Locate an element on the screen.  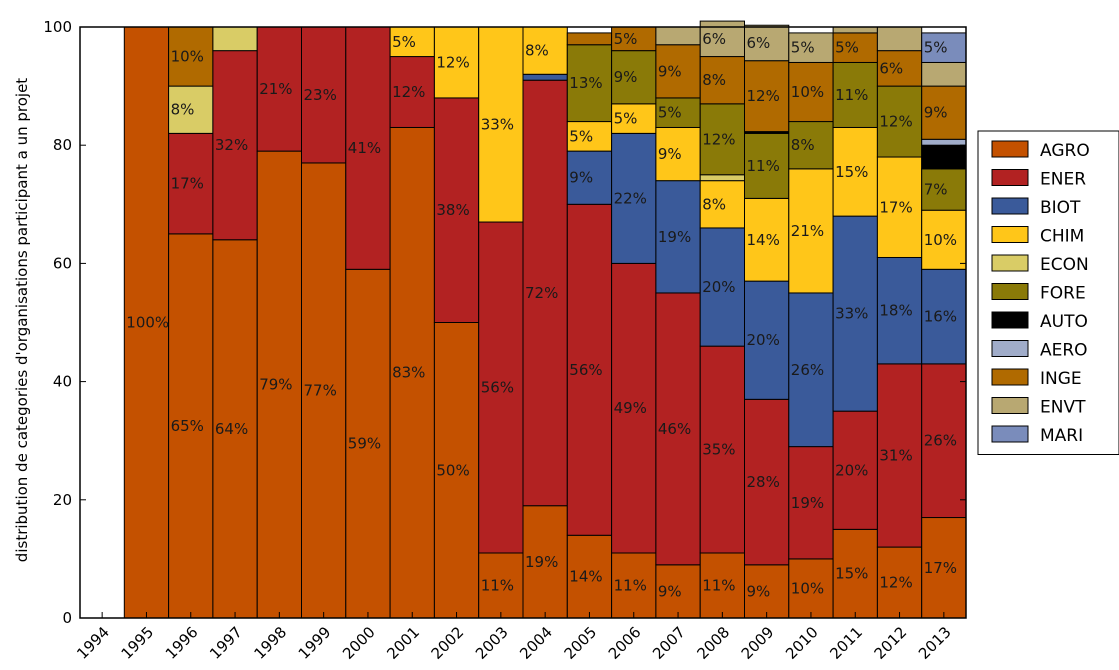
x-tick-label: 2005 is located at coordinates (581, 643).